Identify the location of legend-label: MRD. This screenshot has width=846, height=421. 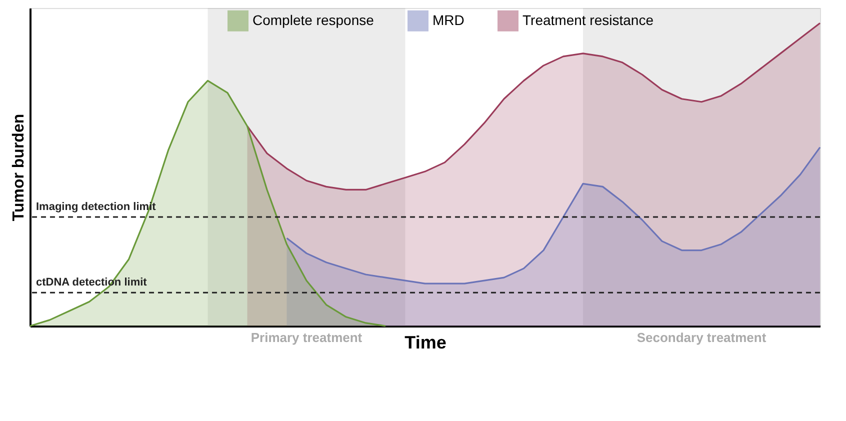
(448, 20).